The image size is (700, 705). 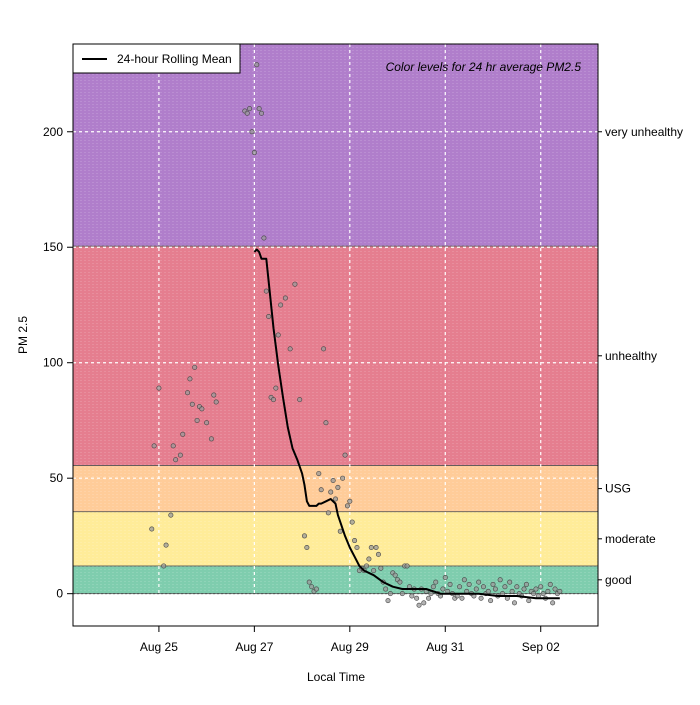 What do you see at coordinates (631, 356) in the screenshot?
I see `band-label-unhealthy: unhealthy` at bounding box center [631, 356].